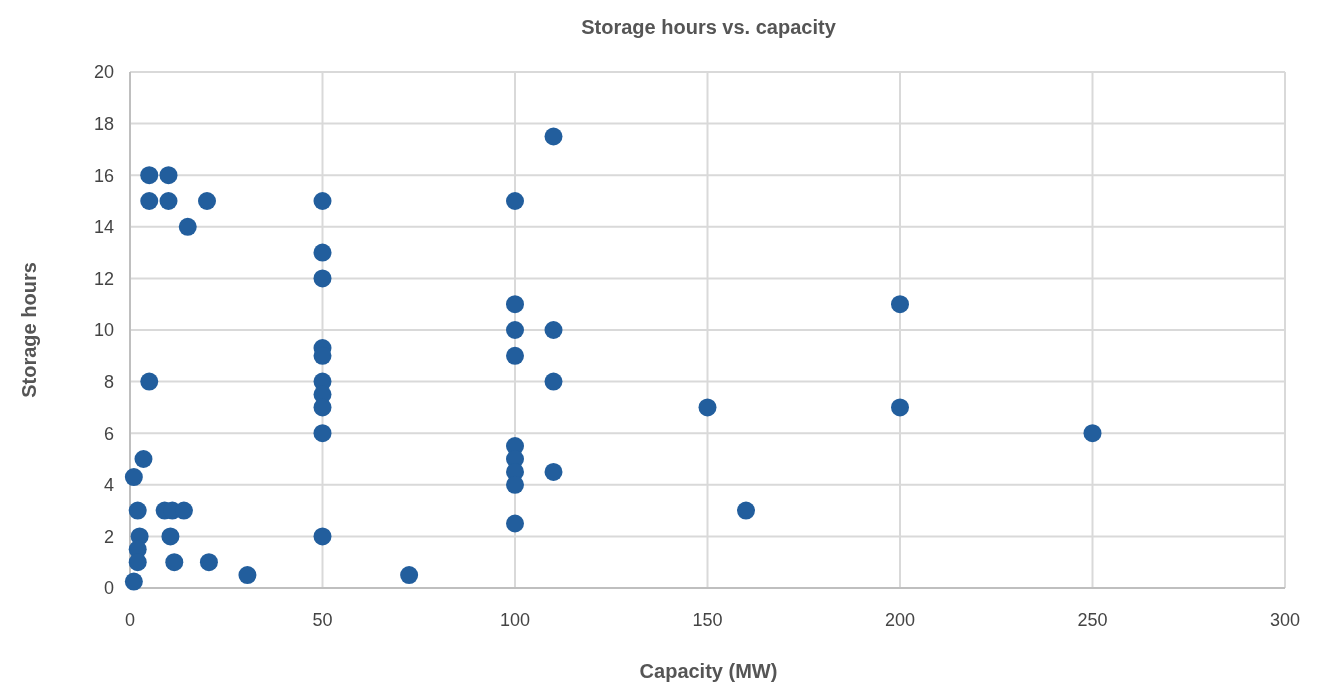 The width and height of the screenshot is (1321, 690). Describe the element at coordinates (1285, 620) in the screenshot. I see `x-tick-label: 300` at that location.